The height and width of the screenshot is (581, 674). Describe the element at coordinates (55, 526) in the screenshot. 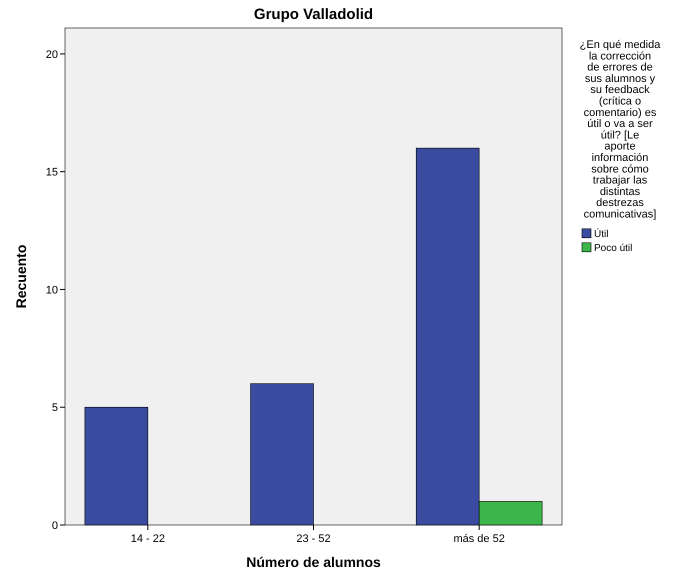

I see `y-tick-label: 0` at that location.